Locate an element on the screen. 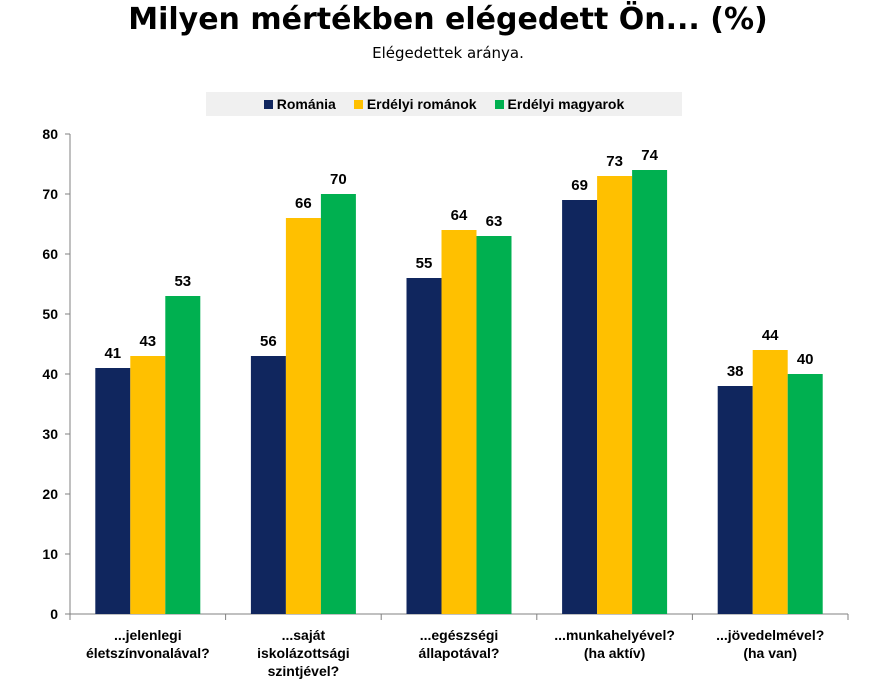  x-category-label-line: ...jövedelmével? is located at coordinates (770, 635).